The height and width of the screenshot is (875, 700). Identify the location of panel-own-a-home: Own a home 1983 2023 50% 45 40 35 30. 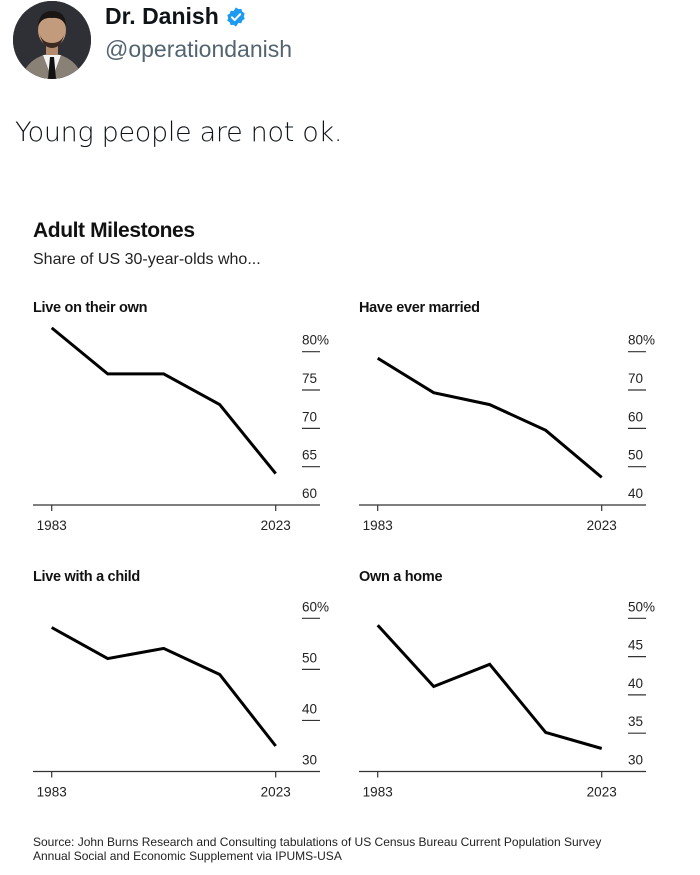
(507, 684).